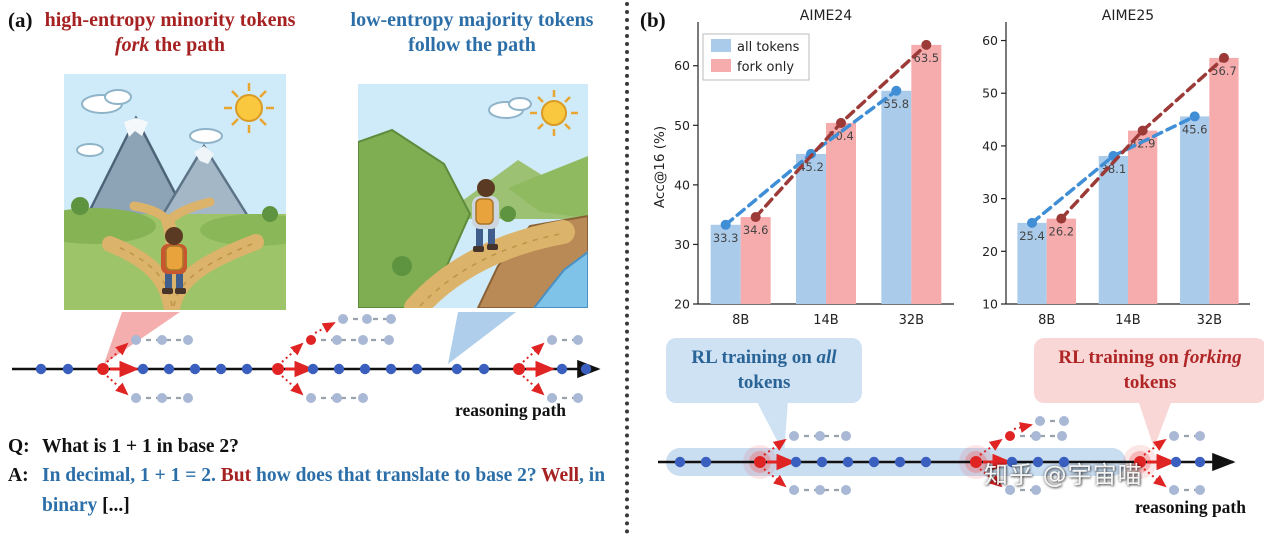 Image resolution: width=1264 pixels, height=536 pixels. Describe the element at coordinates (170, 20) in the screenshot. I see `caption-red-text: high-entropy minority tokens` at that location.